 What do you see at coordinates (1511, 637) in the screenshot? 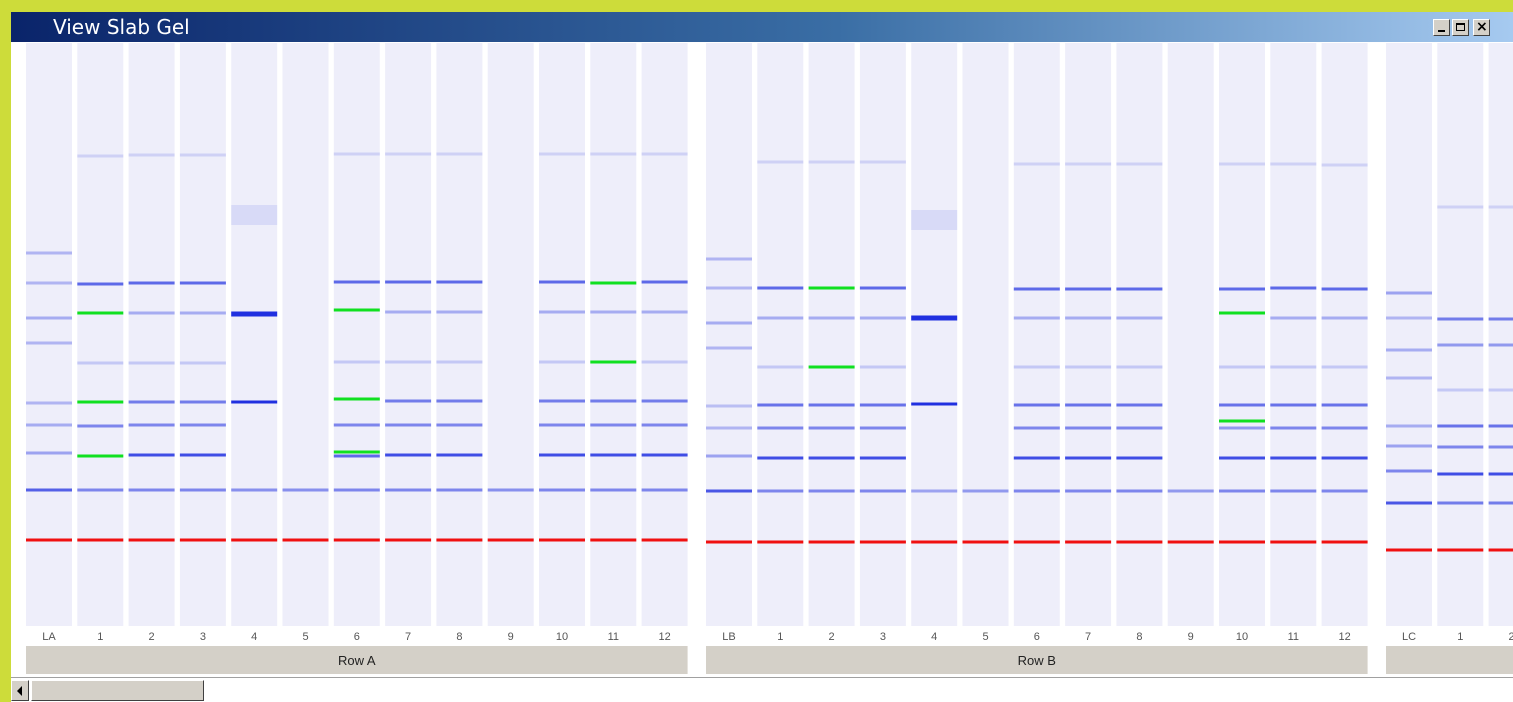
I see `lane-label: 2` at bounding box center [1511, 637].